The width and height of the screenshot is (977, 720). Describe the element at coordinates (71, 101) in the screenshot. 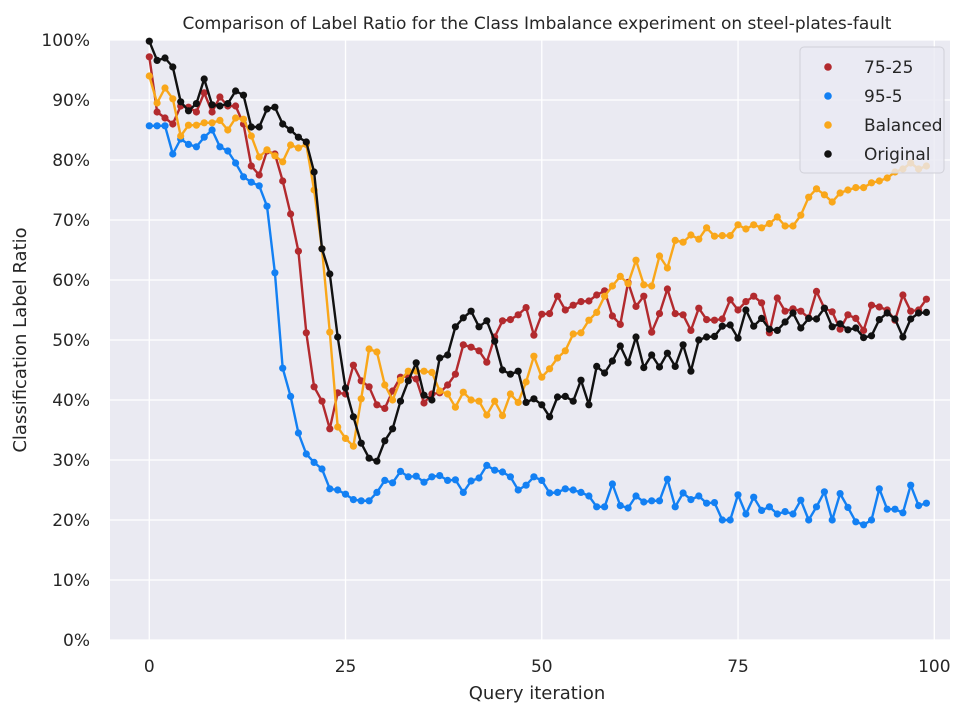

I see `y-tick-label: 90%` at that location.